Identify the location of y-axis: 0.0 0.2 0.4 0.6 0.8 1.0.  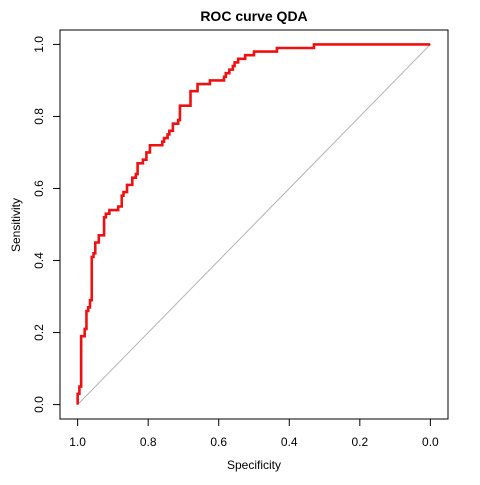
(46, 224).